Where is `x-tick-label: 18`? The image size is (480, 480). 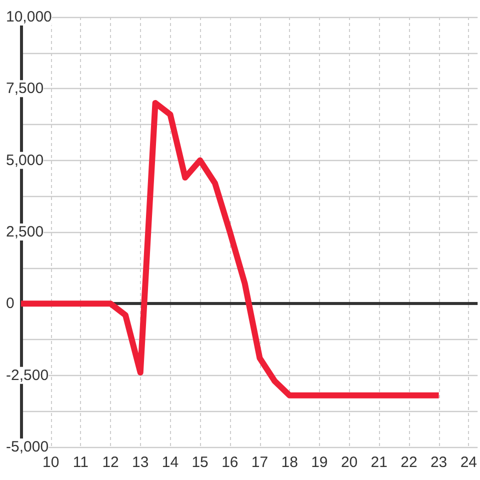 x-tick-label: 18 is located at coordinates (289, 462).